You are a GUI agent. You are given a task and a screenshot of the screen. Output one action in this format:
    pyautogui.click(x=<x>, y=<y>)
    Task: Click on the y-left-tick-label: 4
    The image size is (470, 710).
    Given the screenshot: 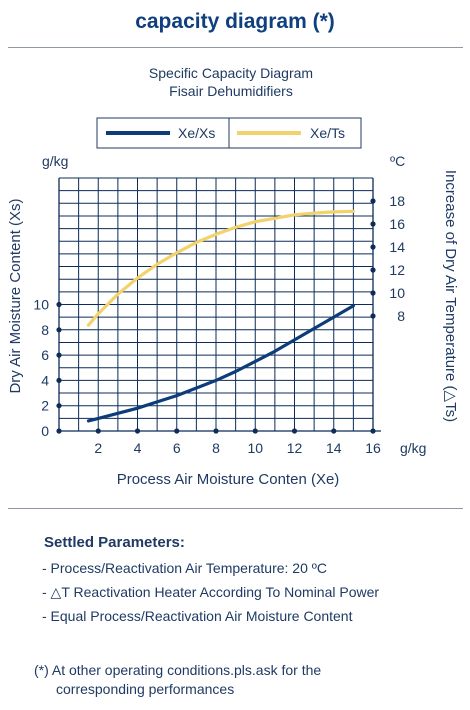 What is the action you would take?
    pyautogui.click(x=45, y=380)
    